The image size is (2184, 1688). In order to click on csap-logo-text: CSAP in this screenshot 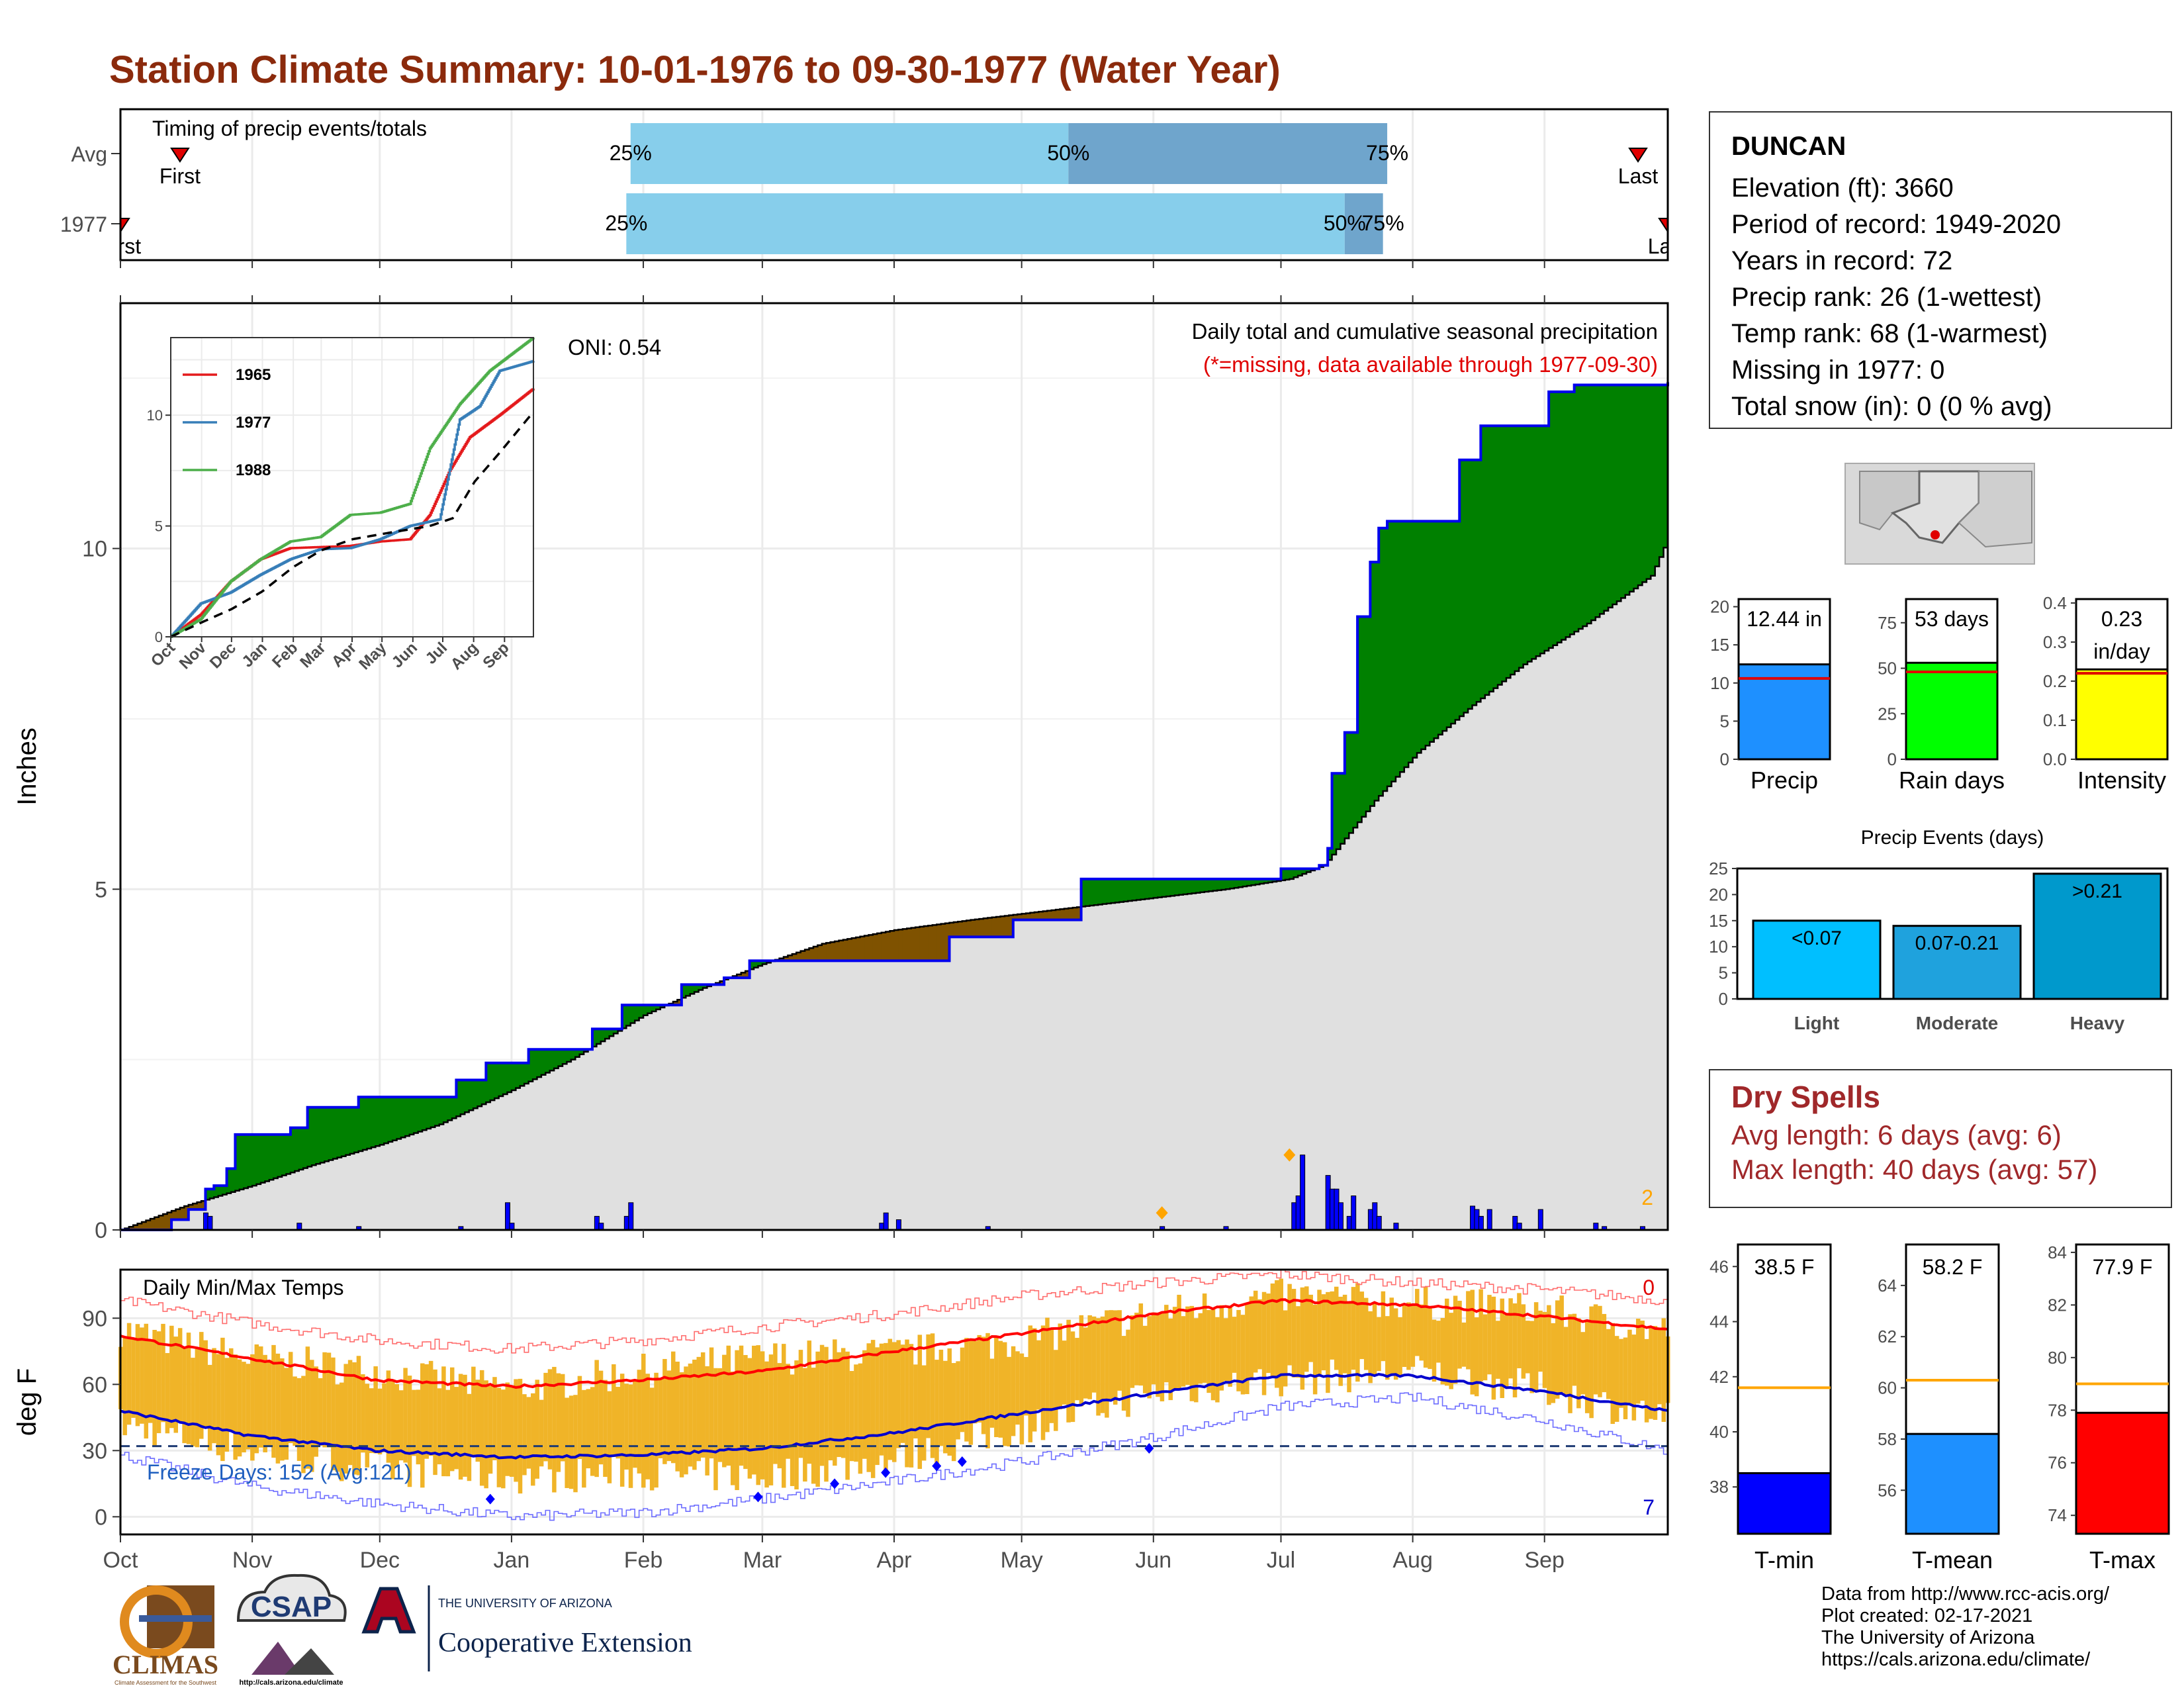, I will do `click(291, 1607)`.